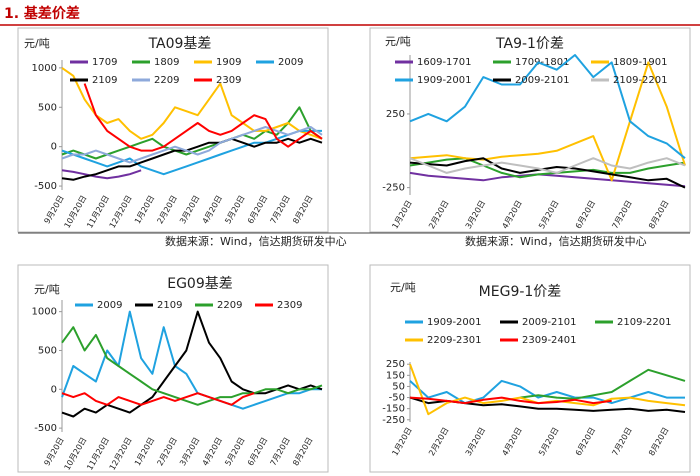 Image resolution: width=700 pixels, height=476 pixels. Describe the element at coordinates (556, 241) in the screenshot. I see `source-note: 数据来源：Wind，信达期货研发中心` at that location.